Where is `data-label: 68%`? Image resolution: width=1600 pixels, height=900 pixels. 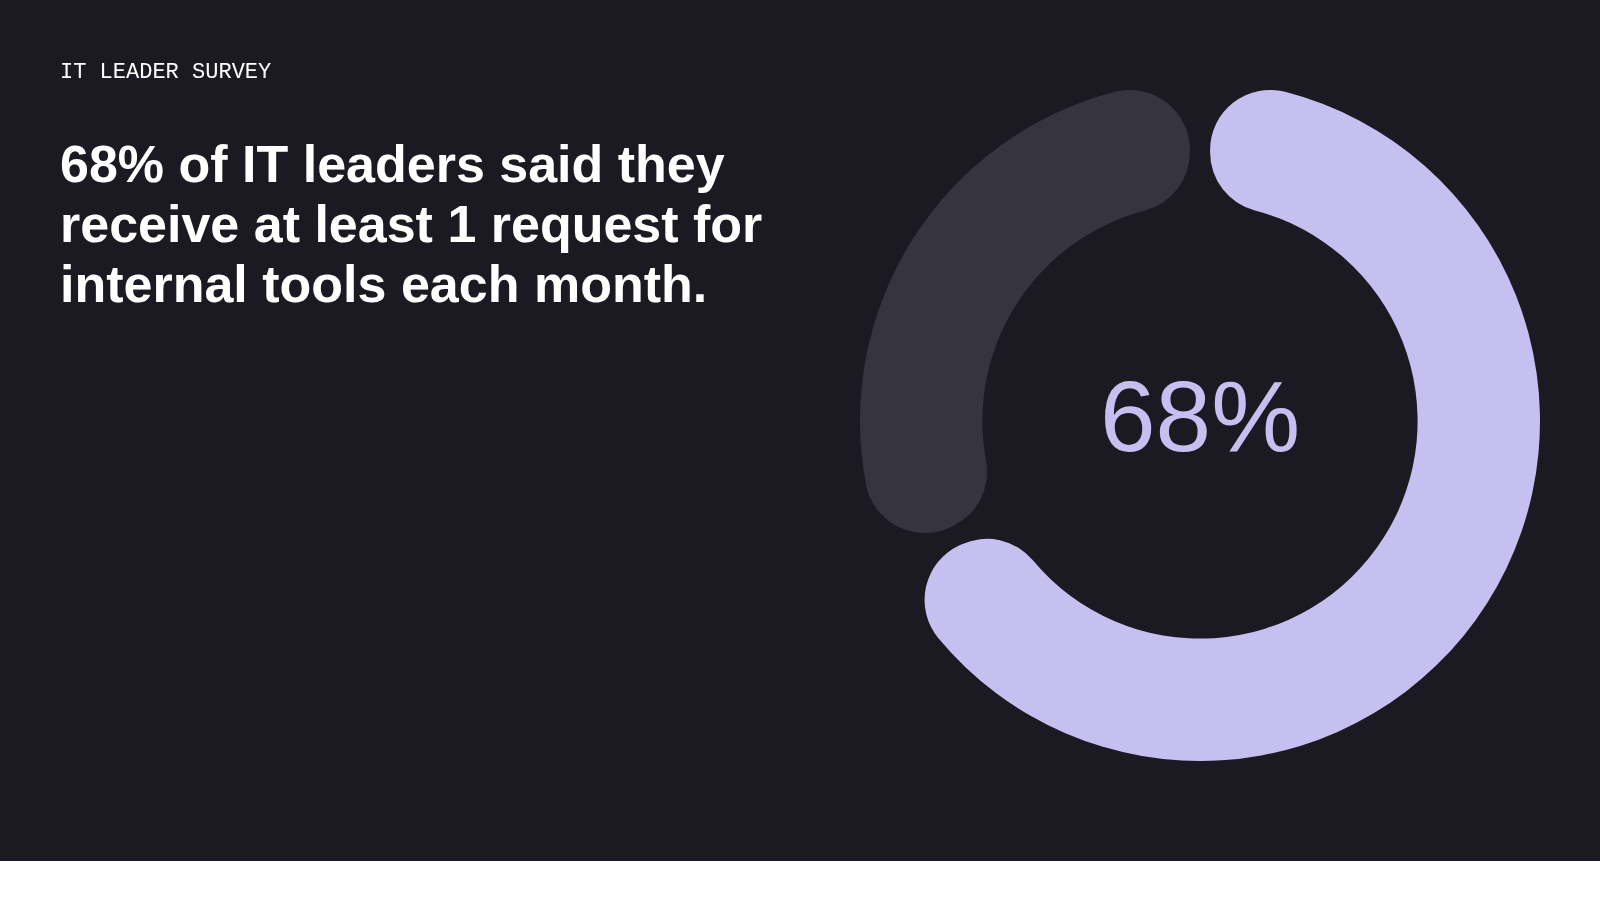 data-label: 68% is located at coordinates (1200, 416).